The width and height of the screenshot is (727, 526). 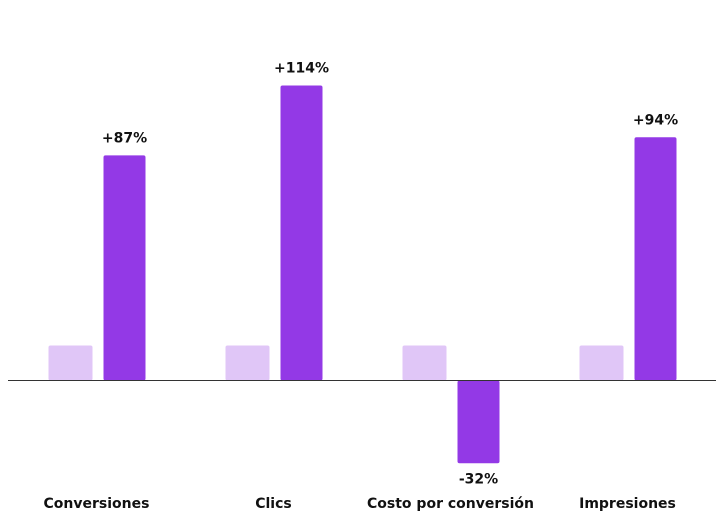 I want to click on x-tick-label: Costo por conversión, so click(x=450, y=504).